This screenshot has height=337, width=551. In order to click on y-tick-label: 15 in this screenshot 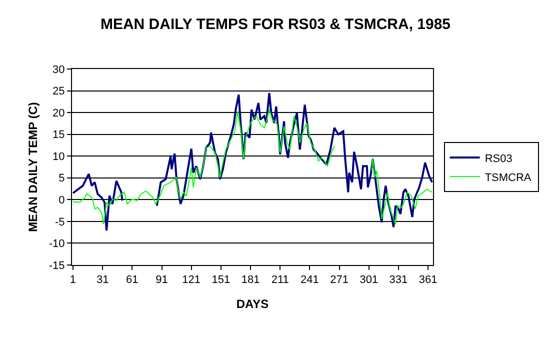, I will do `click(58, 135)`.